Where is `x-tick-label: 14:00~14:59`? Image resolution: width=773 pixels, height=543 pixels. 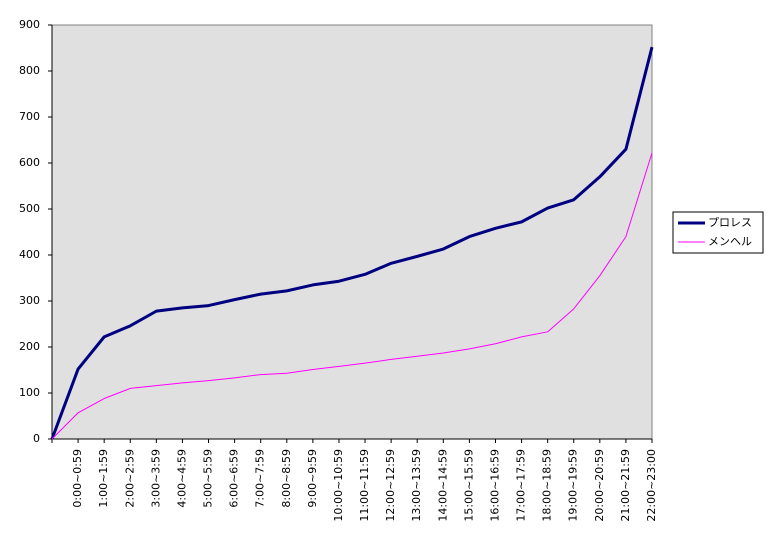 x-tick-label: 14:00~14:59 is located at coordinates (442, 485).